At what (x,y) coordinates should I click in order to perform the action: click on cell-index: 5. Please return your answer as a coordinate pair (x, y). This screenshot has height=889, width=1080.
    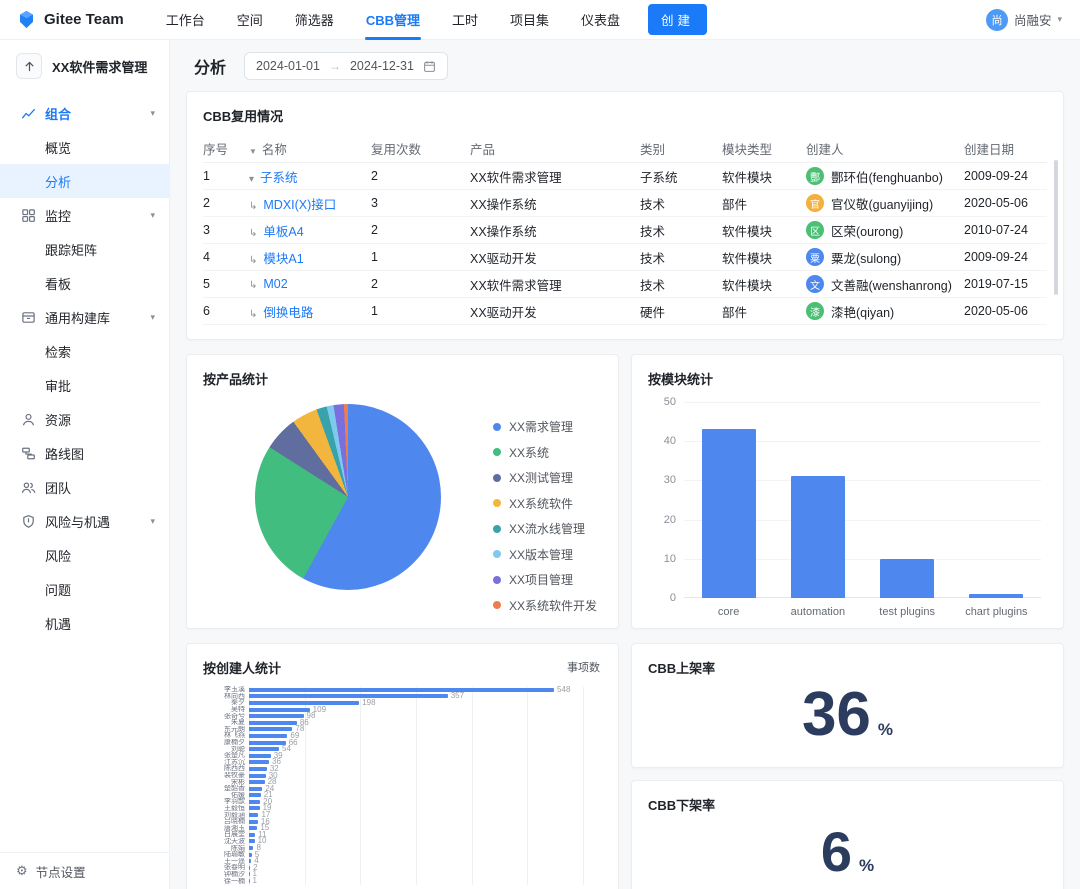
    Looking at the image, I should click on (206, 284).